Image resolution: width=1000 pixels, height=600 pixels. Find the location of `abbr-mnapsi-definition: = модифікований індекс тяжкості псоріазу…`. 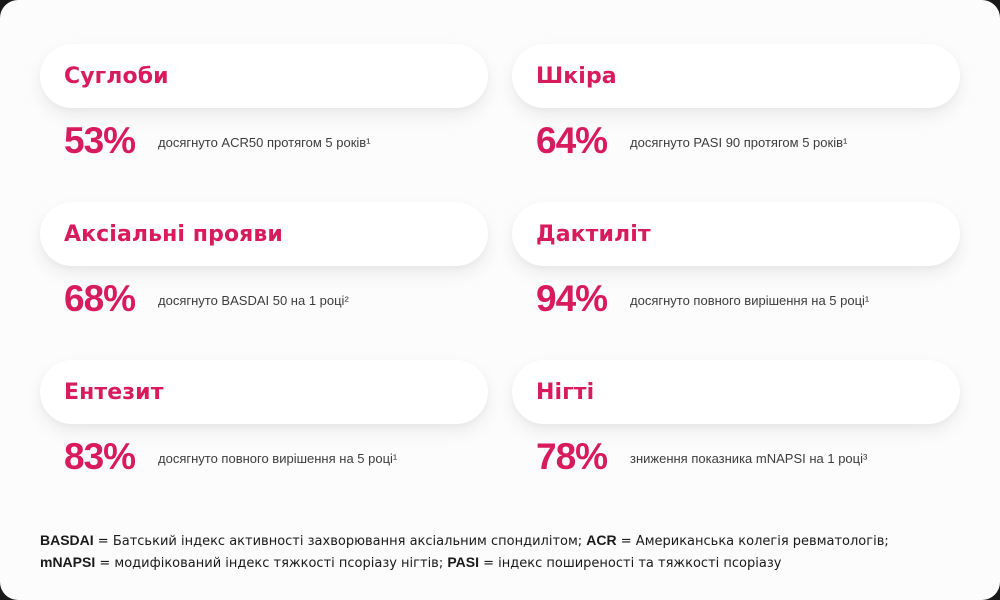

abbr-mnapsi-definition: = модифікований індекс тяжкості псоріазу… is located at coordinates (271, 563).